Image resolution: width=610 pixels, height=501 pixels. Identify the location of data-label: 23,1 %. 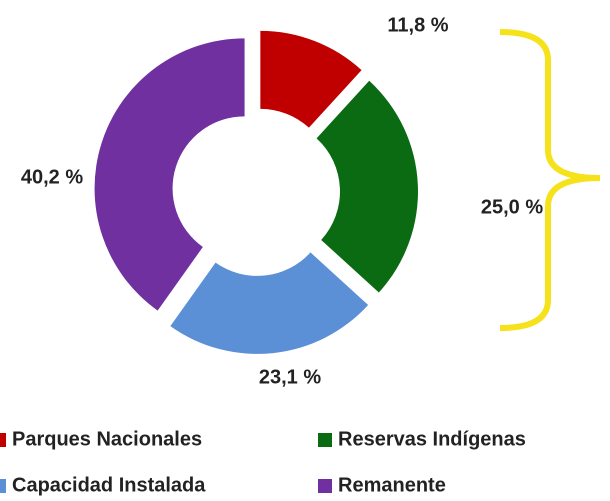
(290, 377).